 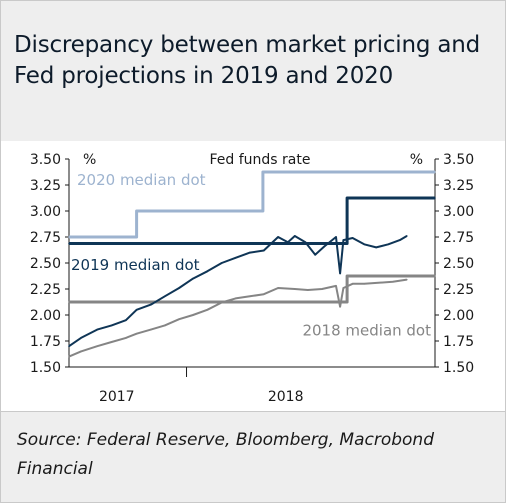 What do you see at coordinates (458, 186) in the screenshot?
I see `right-tick-label: 3.25` at bounding box center [458, 186].